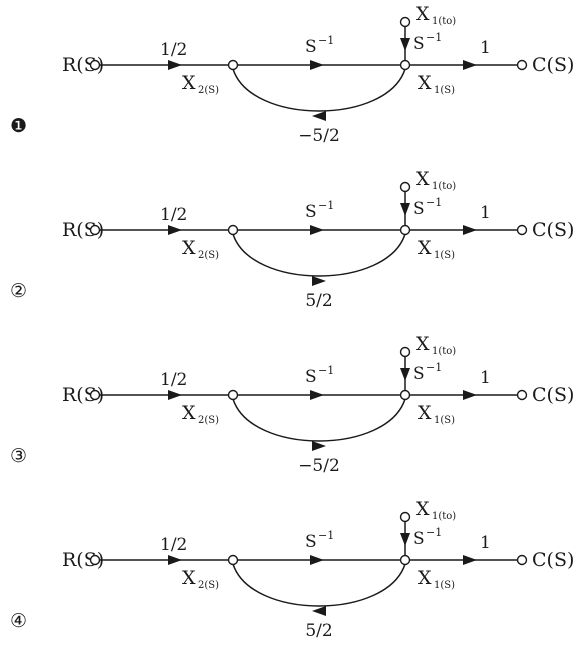  What do you see at coordinates (18, 291) in the screenshot?
I see `option-marker: ②` at bounding box center [18, 291].